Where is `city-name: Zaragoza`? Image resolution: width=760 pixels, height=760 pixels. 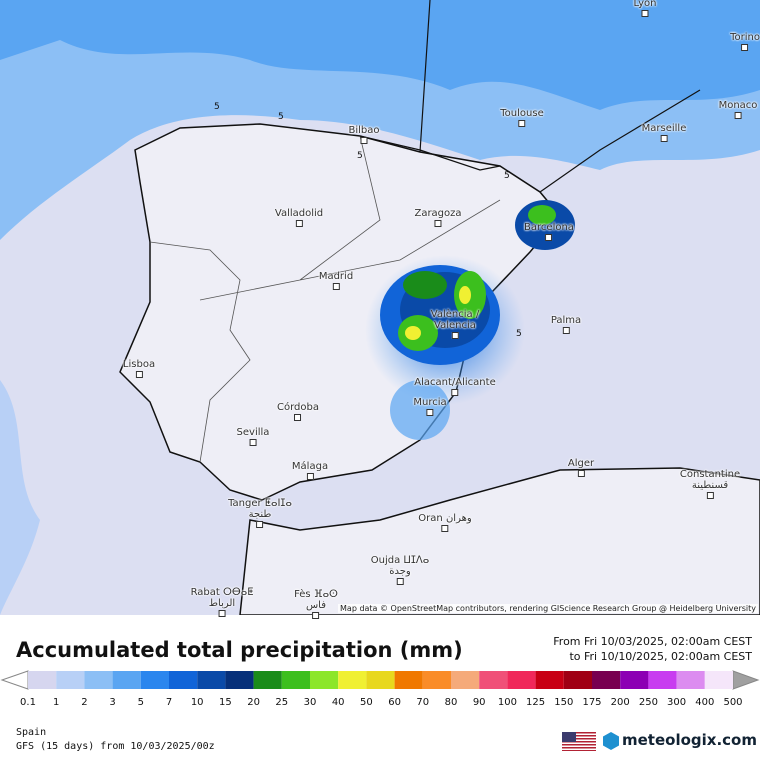 city-name: Zaragoza is located at coordinates (438, 213).